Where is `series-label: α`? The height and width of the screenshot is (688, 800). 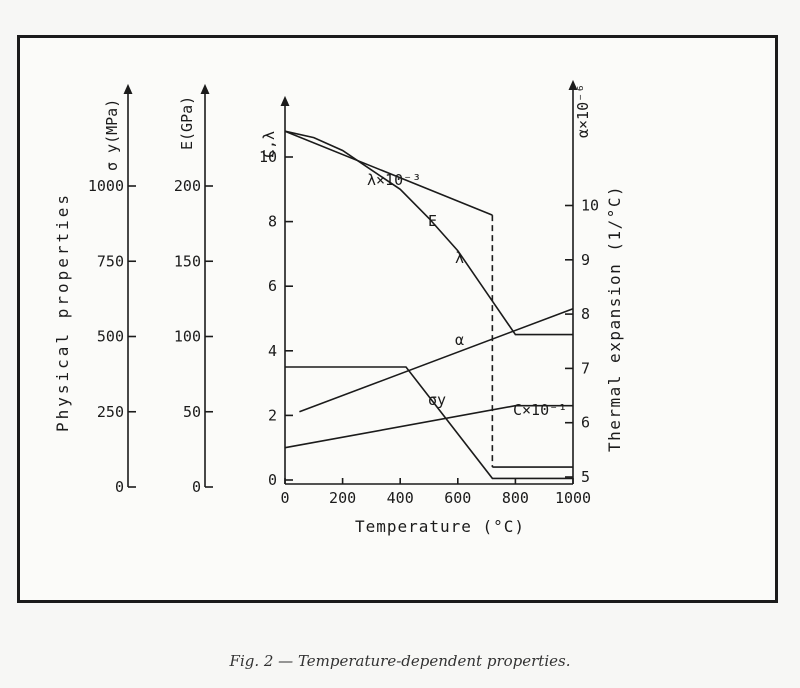 series-label: α is located at coordinates (459, 340).